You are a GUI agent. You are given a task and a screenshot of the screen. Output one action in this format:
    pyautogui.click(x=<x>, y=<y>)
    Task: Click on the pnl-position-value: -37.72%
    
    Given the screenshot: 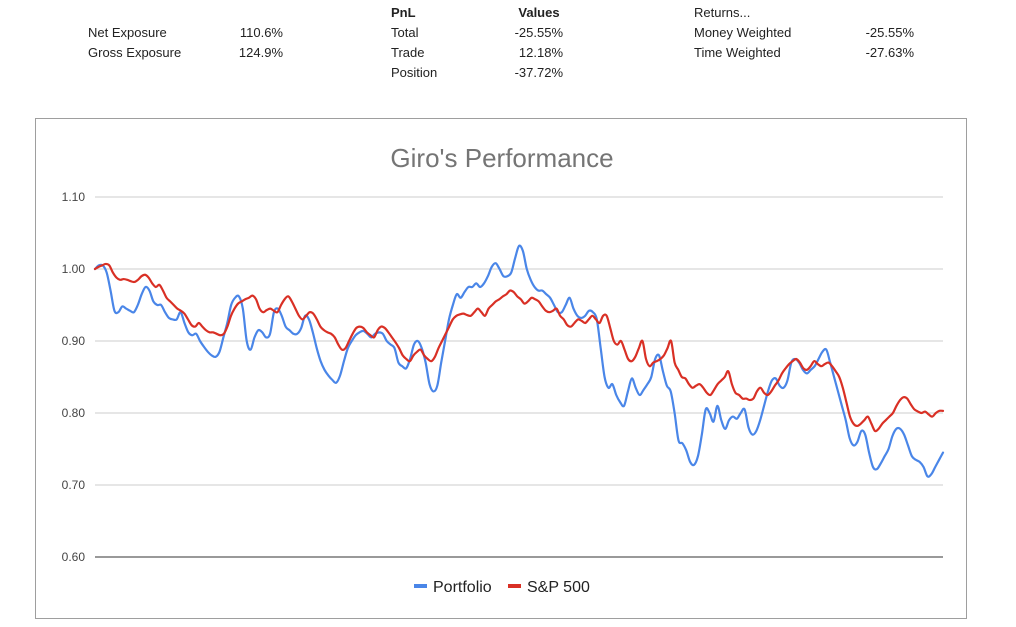 What is the action you would take?
    pyautogui.click(x=538, y=72)
    